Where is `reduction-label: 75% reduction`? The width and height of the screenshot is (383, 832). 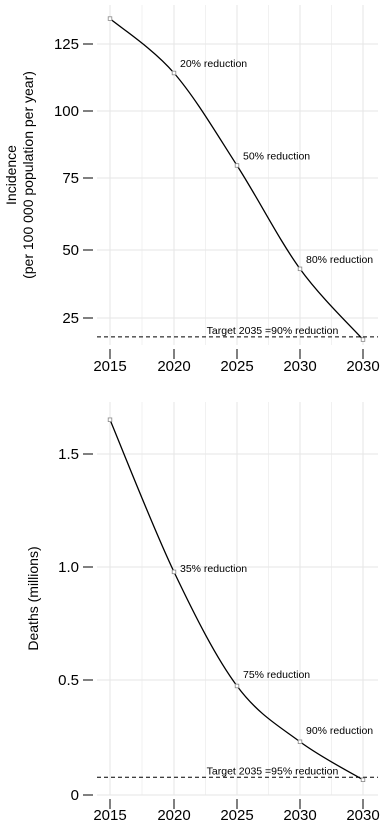
reduction-label: 75% reduction is located at coordinates (276, 675).